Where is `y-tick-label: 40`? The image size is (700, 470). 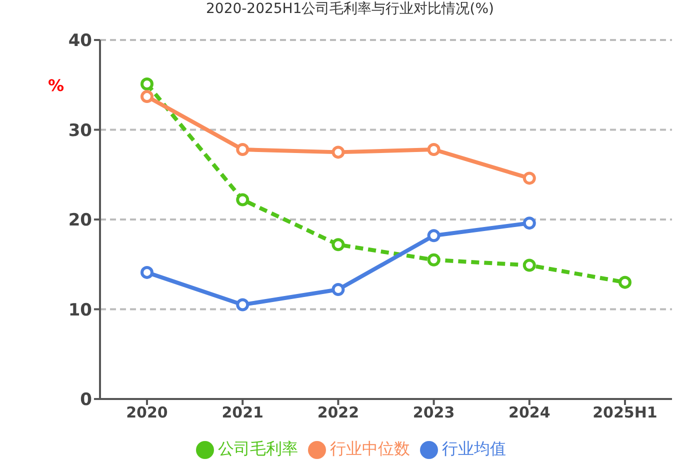 y-tick-label: 40 is located at coordinates (80, 41).